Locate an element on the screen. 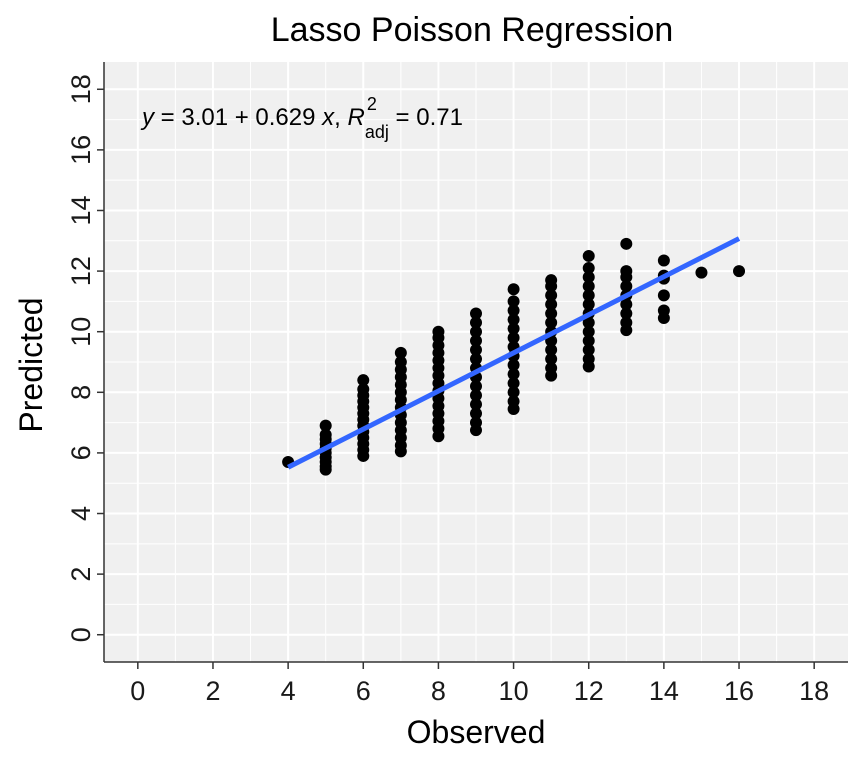  y-tick-label: 18 is located at coordinates (81, 89).